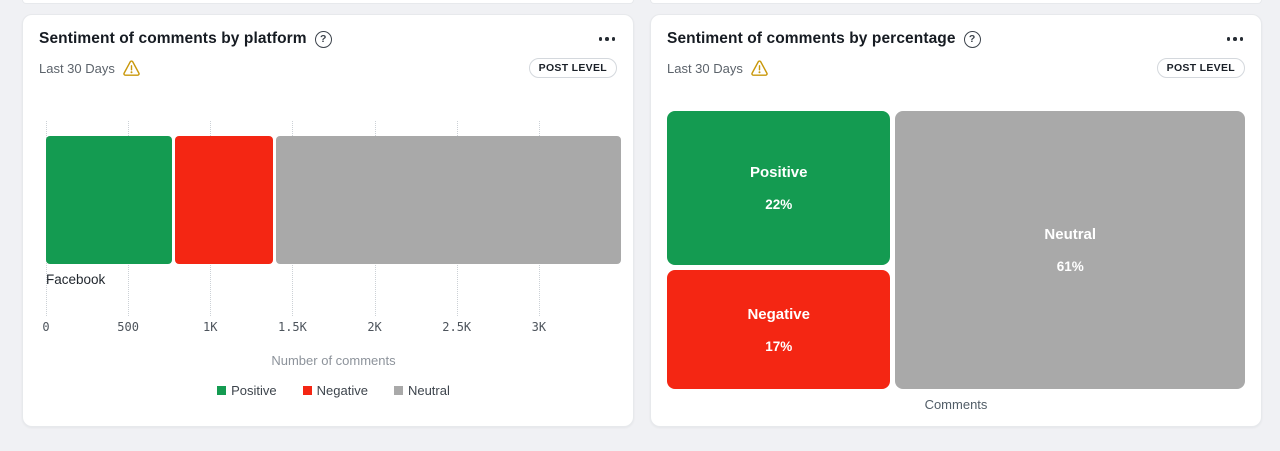 This screenshot has width=1280, height=451. I want to click on bar-legend: Positive Negative Neutral, so click(333, 390).